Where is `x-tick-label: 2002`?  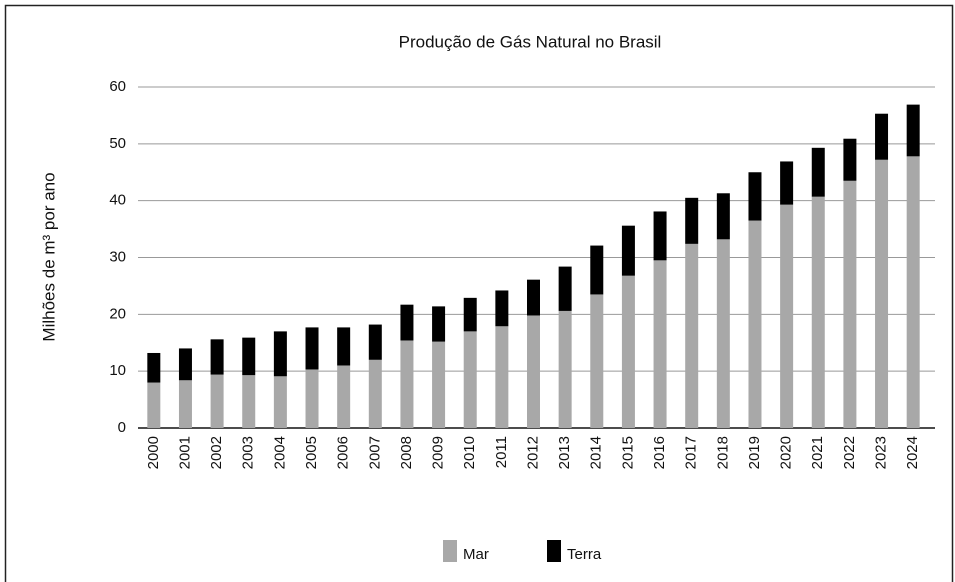
x-tick-label: 2002 is located at coordinates (216, 452).